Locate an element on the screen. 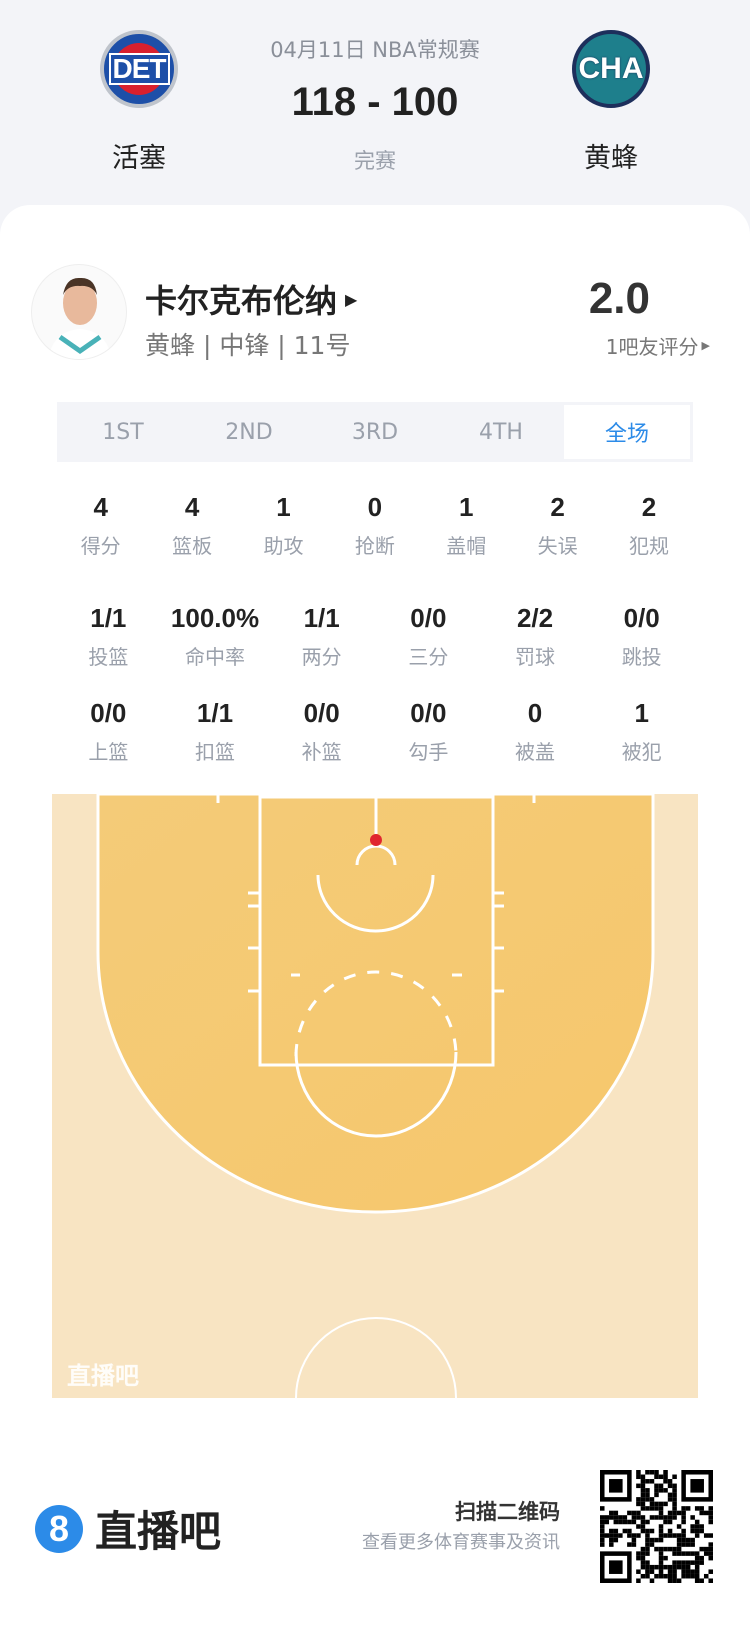 Image resolution: width=750 pixels, height=1629 pixels. stat-label: 两分 is located at coordinates (321, 657).